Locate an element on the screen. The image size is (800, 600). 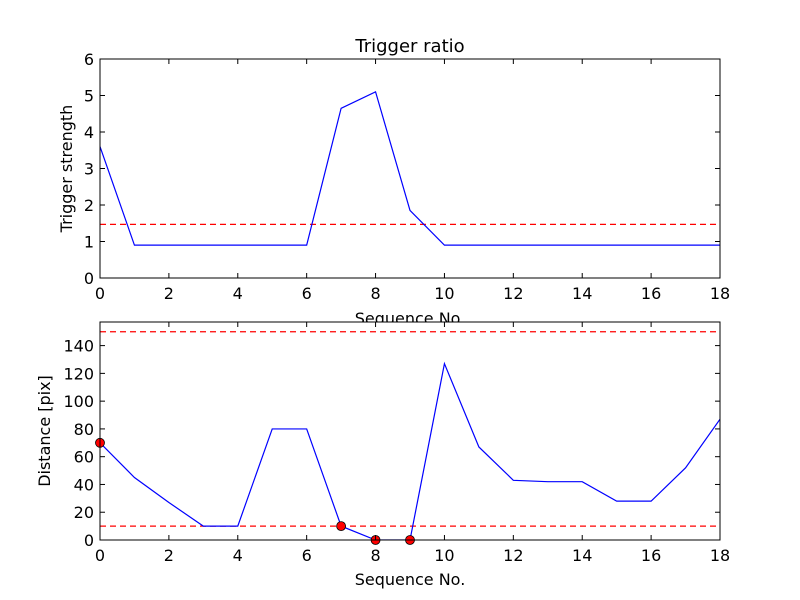
y-tick-label: 100 is located at coordinates (78, 401).